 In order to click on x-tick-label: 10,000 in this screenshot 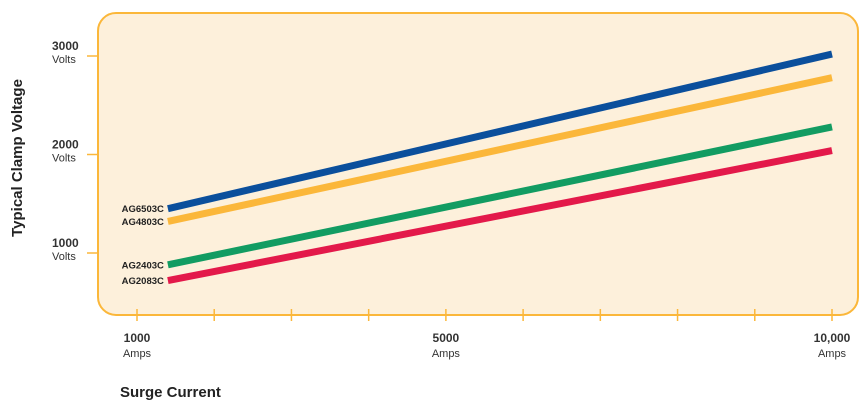, I will do `click(832, 338)`.